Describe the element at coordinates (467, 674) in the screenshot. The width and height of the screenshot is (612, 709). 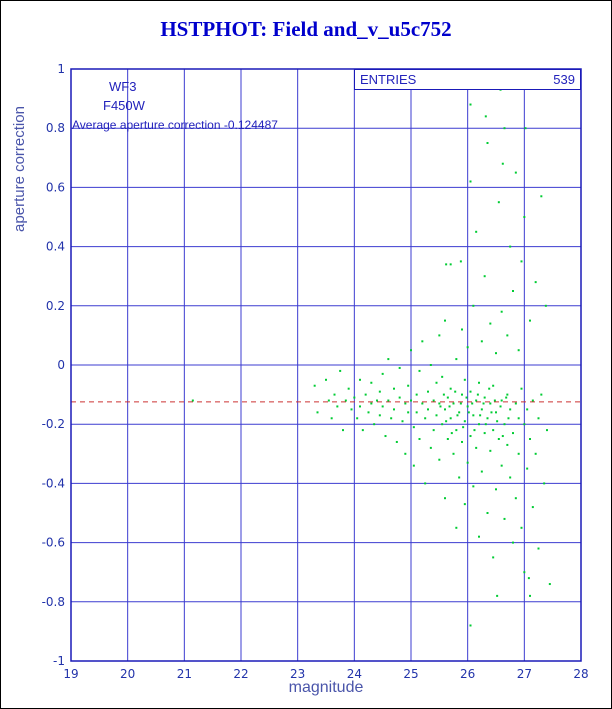
I see `svg-text: 26` at that location.